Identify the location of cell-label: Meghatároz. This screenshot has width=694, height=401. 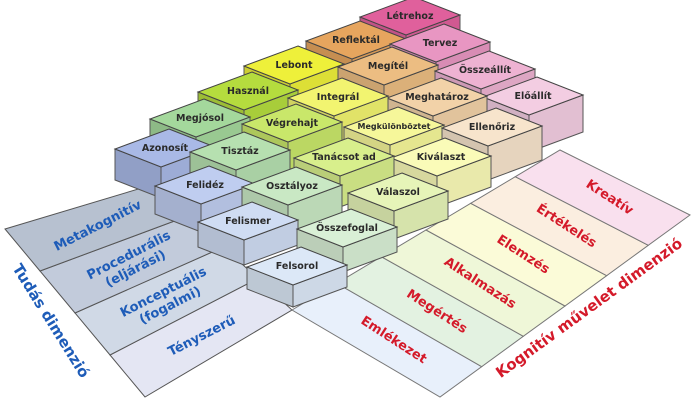
(437, 97).